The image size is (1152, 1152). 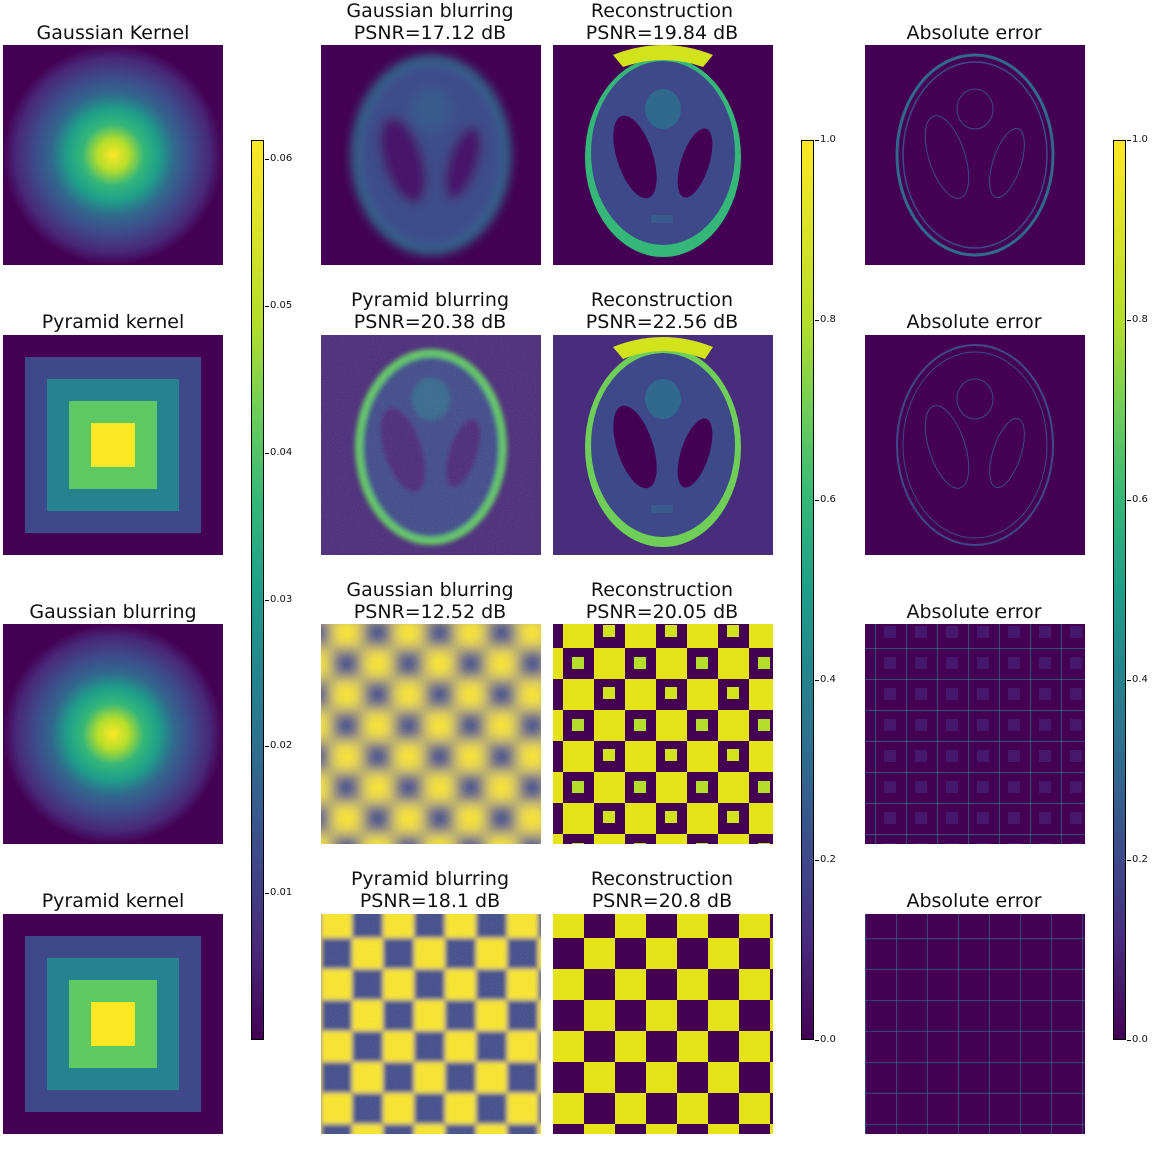 What do you see at coordinates (431, 1024) in the screenshot?
I see `checkerboard-pyramid-blurred-image` at bounding box center [431, 1024].